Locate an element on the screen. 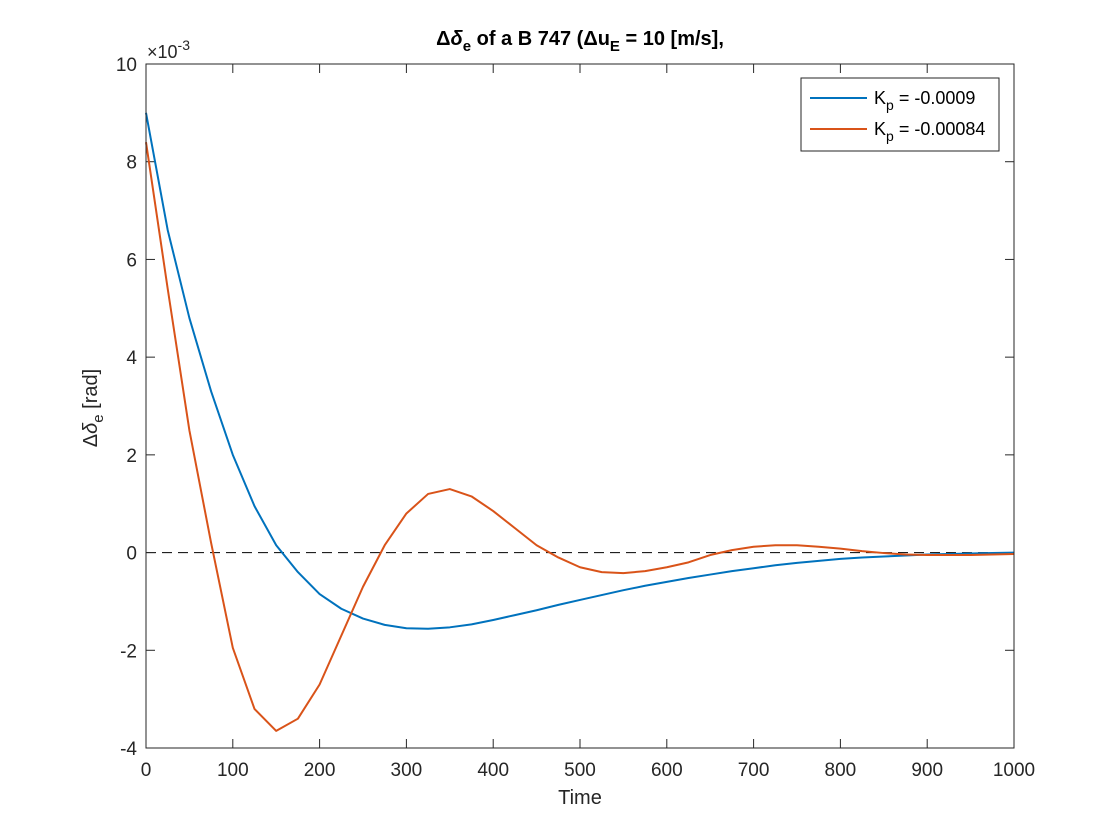 This screenshot has height=840, width=1120. y-axis-label: Δδe [rad] is located at coordinates (93, 408).